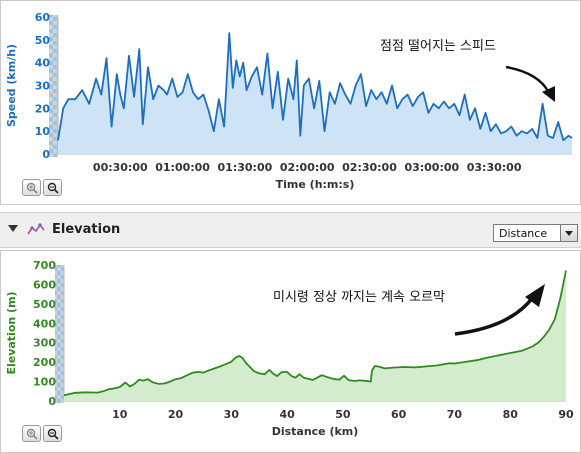  Describe the element at coordinates (359, 297) in the screenshot. I see `elevation-annotation: 미시령 정상 까지는 계속 오르막` at that location.